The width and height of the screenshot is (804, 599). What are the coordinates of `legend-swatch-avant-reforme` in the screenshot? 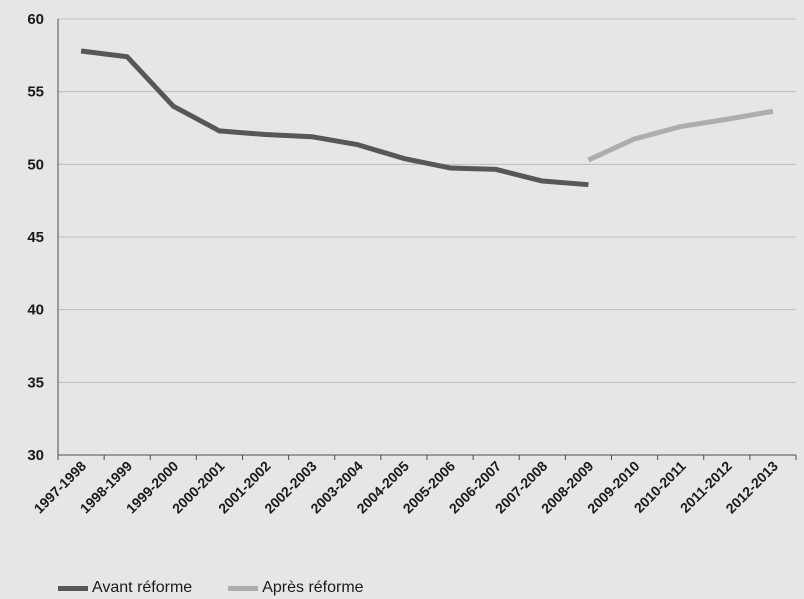 It's located at (73, 588).